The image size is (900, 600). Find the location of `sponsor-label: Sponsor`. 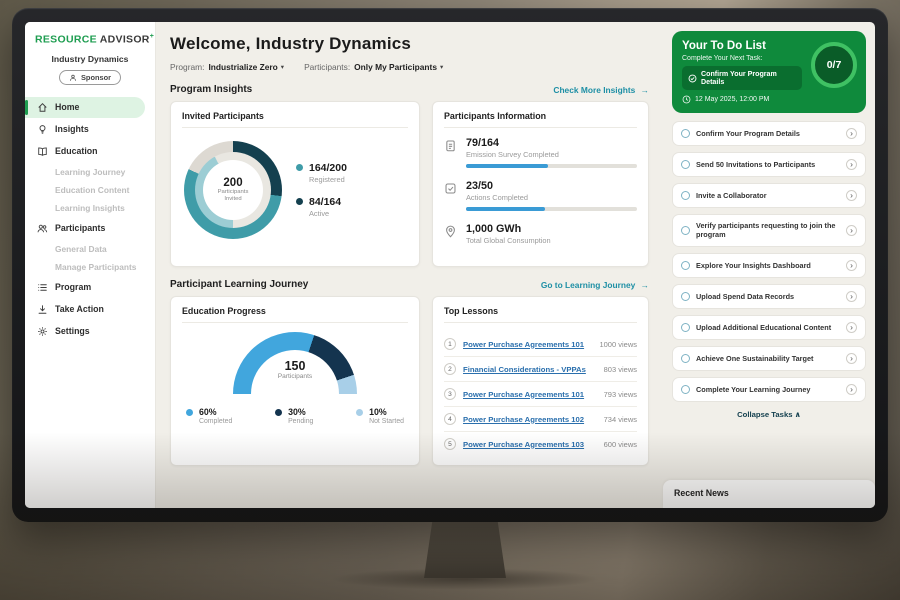

sponsor-label: Sponsor is located at coordinates (96, 77).